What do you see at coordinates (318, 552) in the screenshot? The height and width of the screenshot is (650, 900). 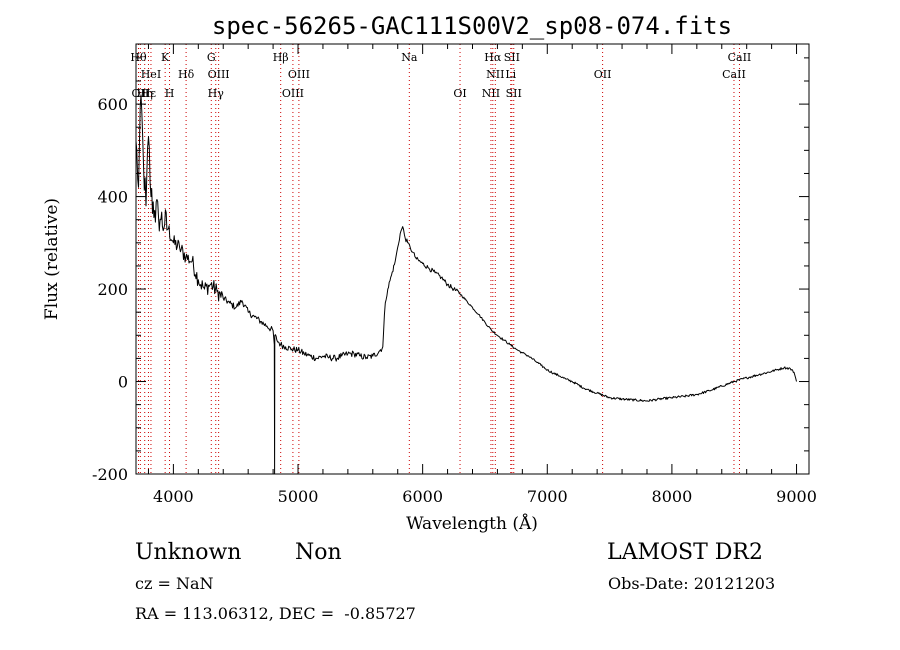 I see `subclass-label: Non` at bounding box center [318, 552].